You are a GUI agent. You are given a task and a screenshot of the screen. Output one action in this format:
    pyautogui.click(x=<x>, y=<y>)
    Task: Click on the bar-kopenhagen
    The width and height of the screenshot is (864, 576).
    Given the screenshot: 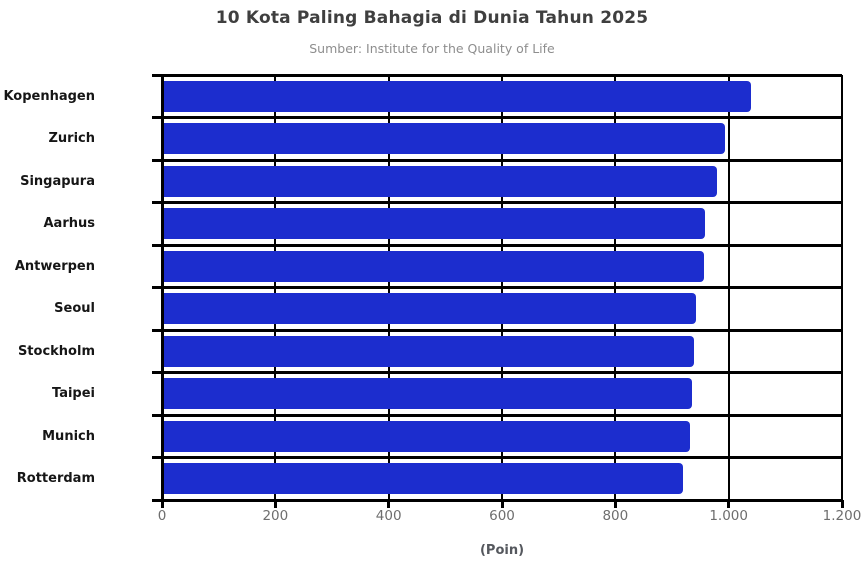 What is the action you would take?
    pyautogui.click(x=457, y=96)
    